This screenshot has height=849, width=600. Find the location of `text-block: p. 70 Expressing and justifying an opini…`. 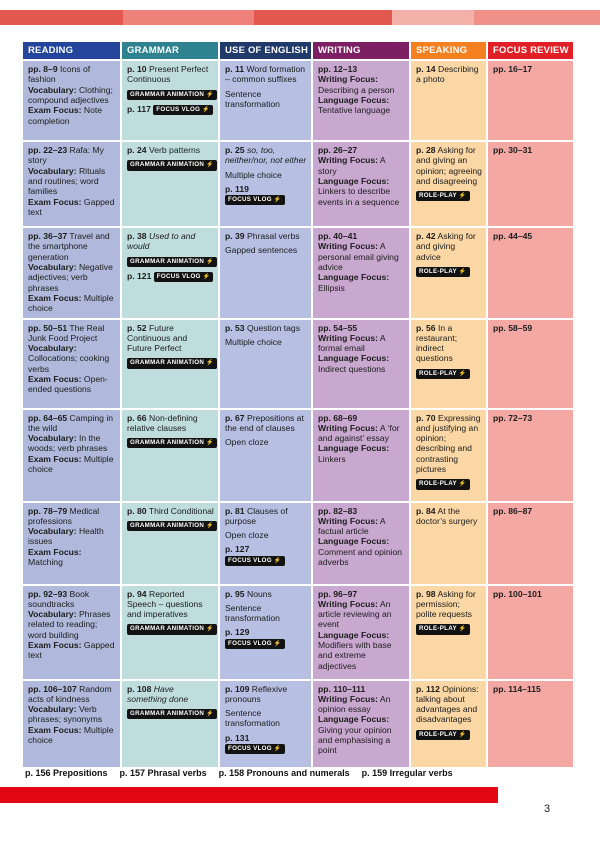

text-block: p. 70 Expressing and justifying an opini… is located at coordinates (449, 444).